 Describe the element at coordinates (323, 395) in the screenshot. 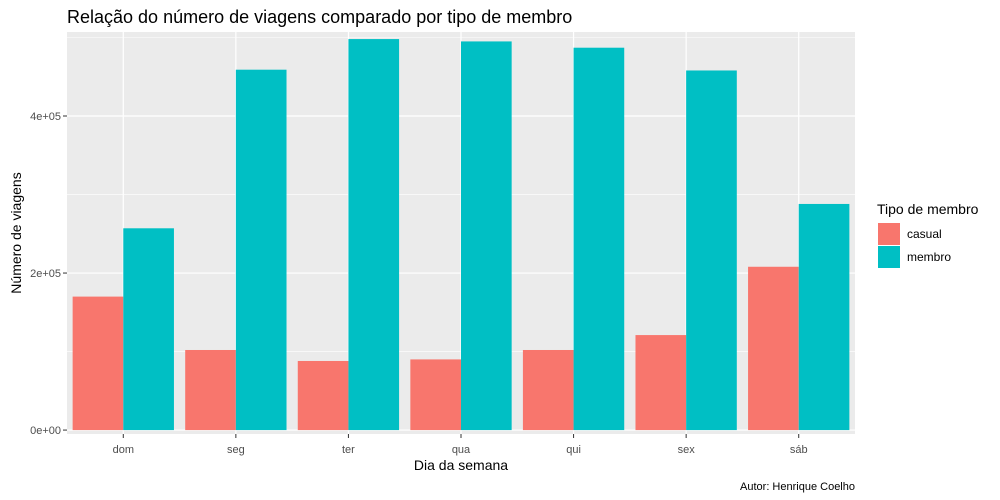

I see `bar-casual-ter` at that location.